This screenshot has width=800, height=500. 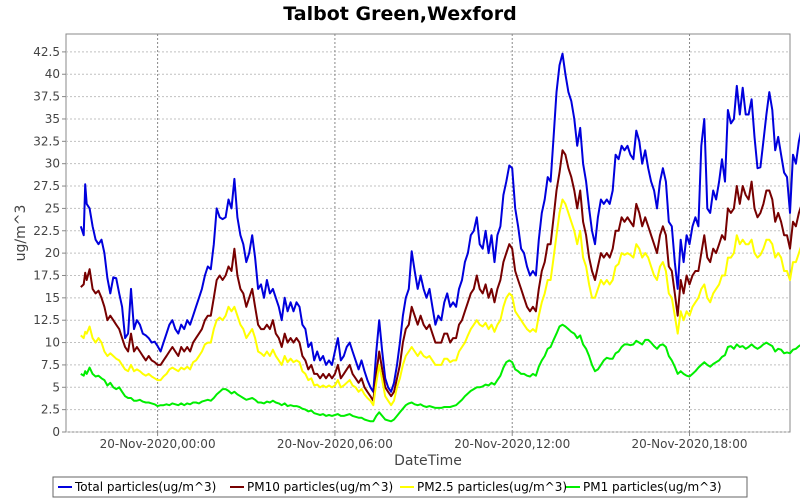 What do you see at coordinates (145, 487) in the screenshot?
I see `legend-label-0: Total particles(ug/m^3)` at bounding box center [145, 487].